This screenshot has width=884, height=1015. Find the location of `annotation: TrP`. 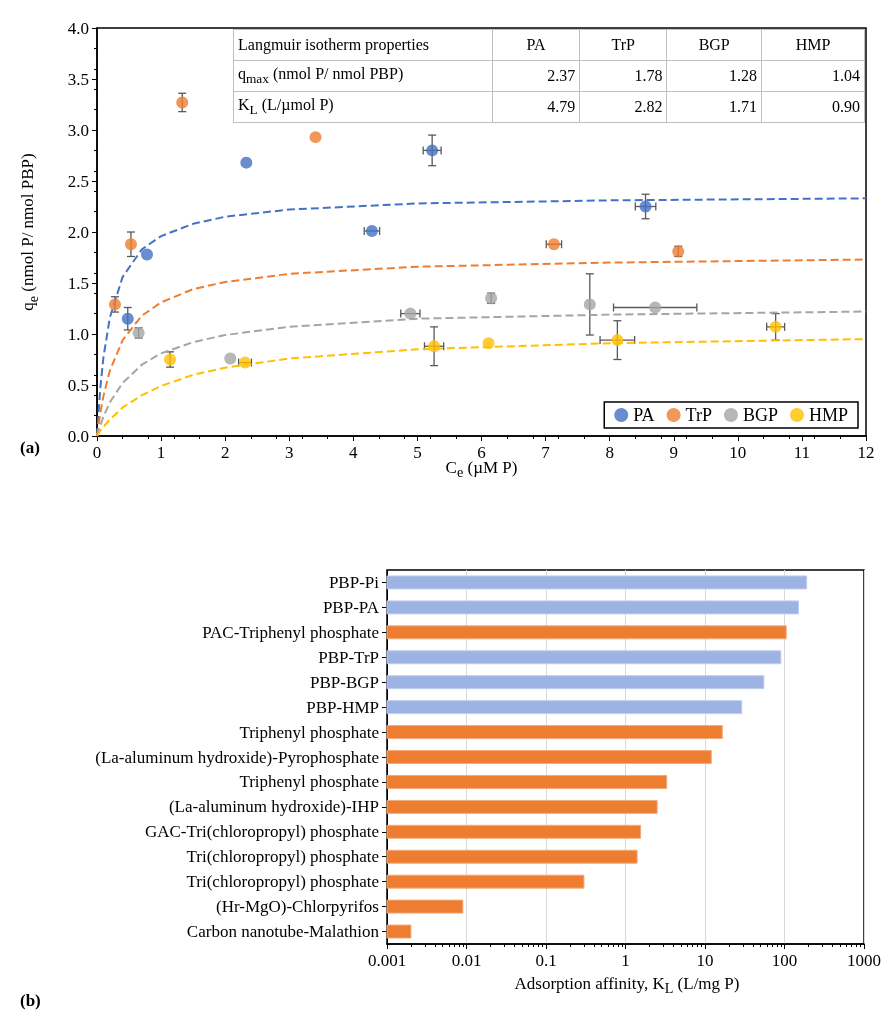

annotation: TrP is located at coordinates (623, 45).